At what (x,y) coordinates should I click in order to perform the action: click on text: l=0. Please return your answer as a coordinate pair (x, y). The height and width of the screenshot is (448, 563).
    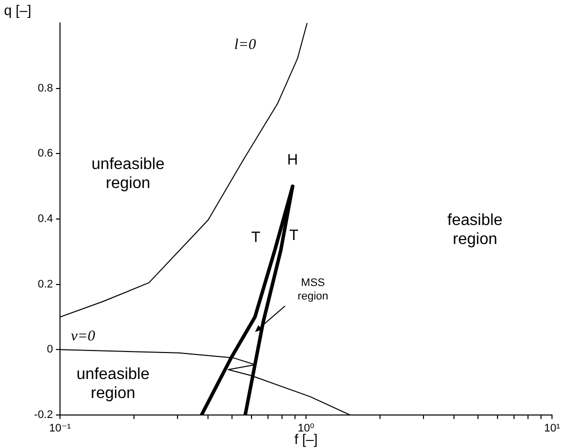
    Looking at the image, I should click on (245, 44).